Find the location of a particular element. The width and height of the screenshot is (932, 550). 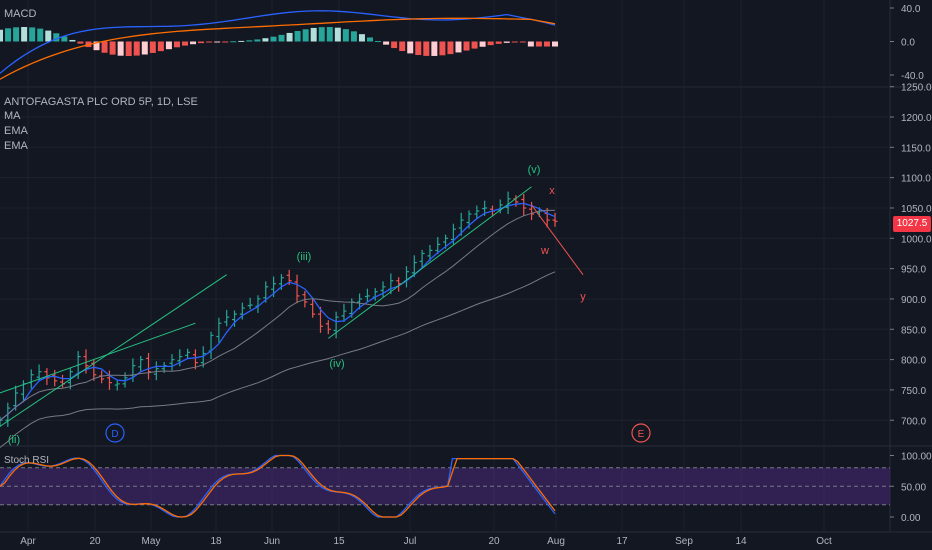

indicator-ema-1: EMA is located at coordinates (16, 131).